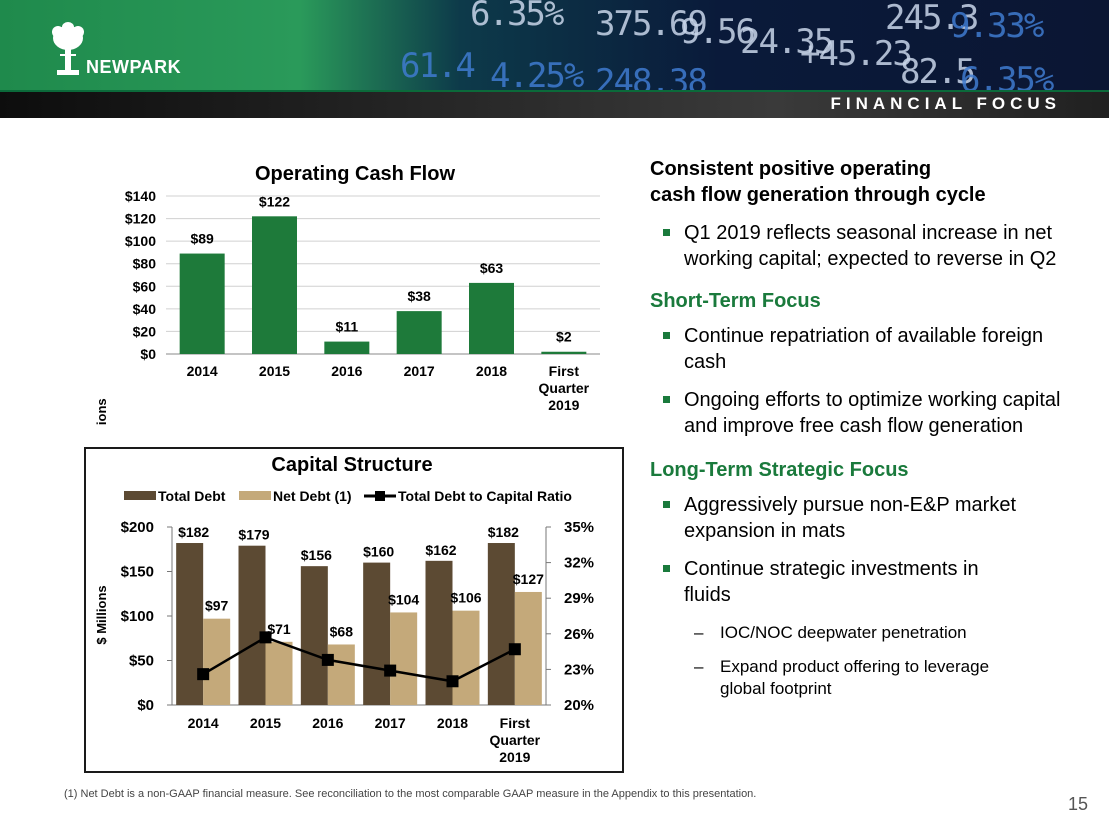  Describe the element at coordinates (818, 195) in the screenshot. I see `heading-line: cash flow generation through cycle` at that location.